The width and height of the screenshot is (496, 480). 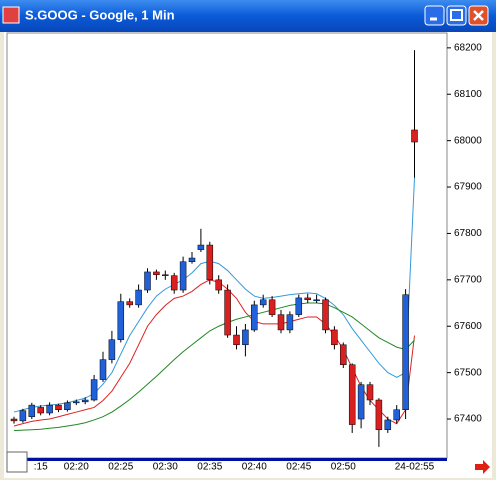 I want to click on x-tick-label: :15, so click(x=41, y=467).